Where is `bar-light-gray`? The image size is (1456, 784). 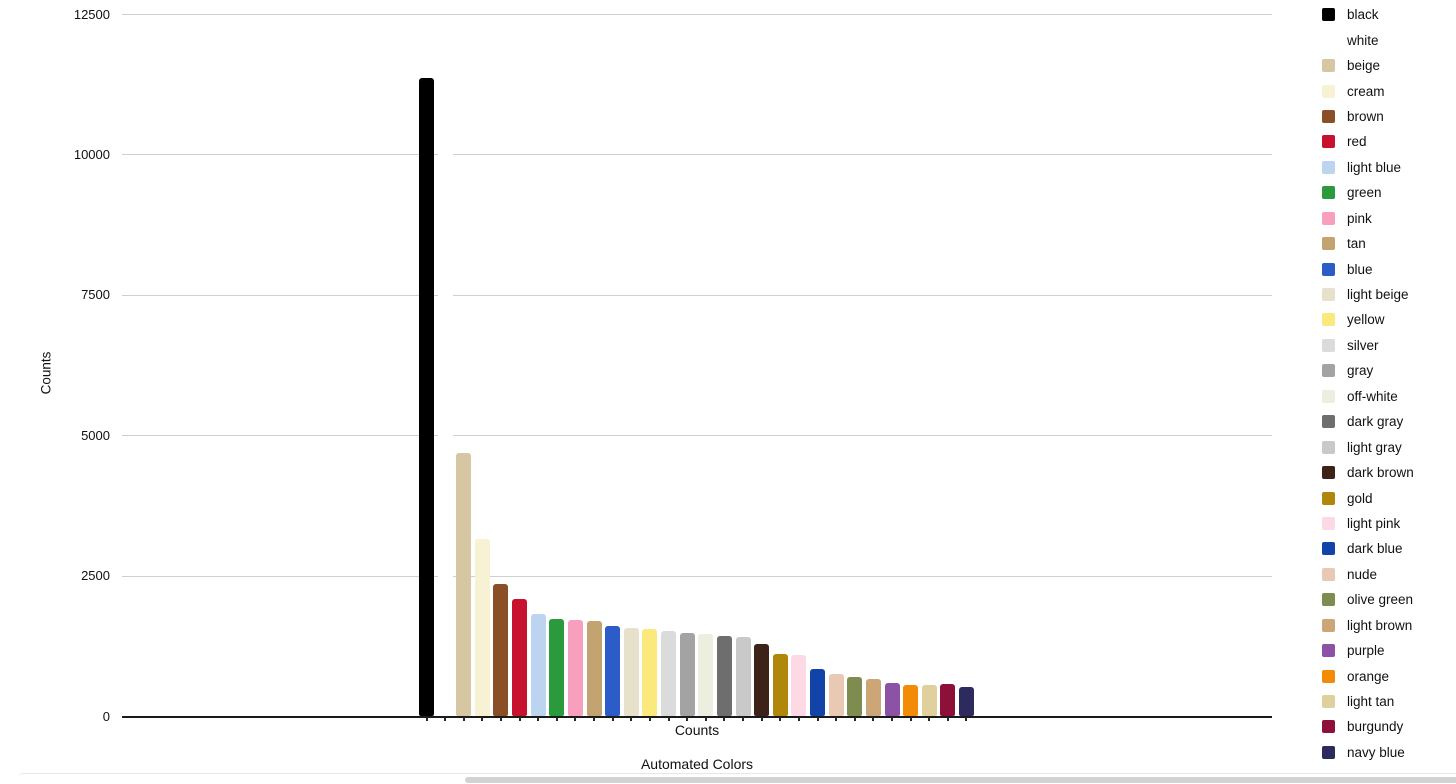 bar-light-gray is located at coordinates (743, 676).